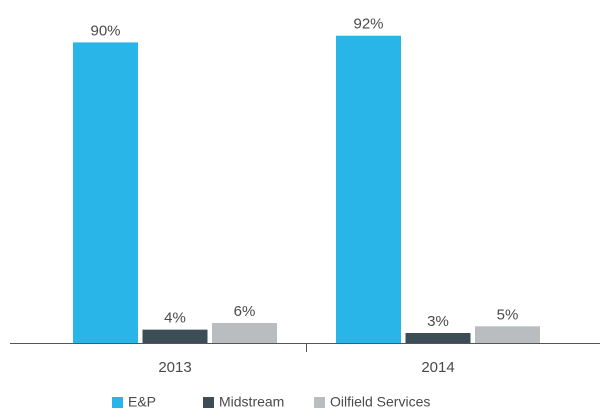 Image resolution: width=600 pixels, height=409 pixels. Describe the element at coordinates (245, 311) in the screenshot. I see `value-label: 6%` at that location.